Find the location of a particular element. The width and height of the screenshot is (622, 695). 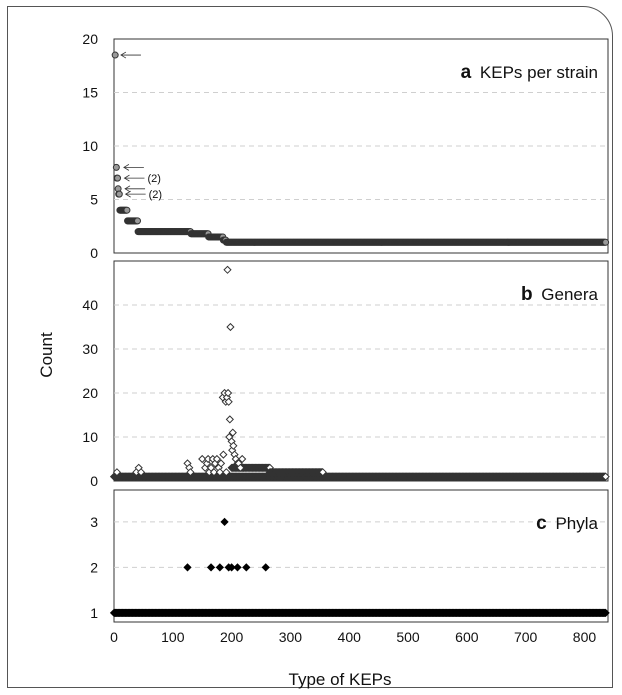

x-tick-label: 500 is located at coordinates (408, 637).